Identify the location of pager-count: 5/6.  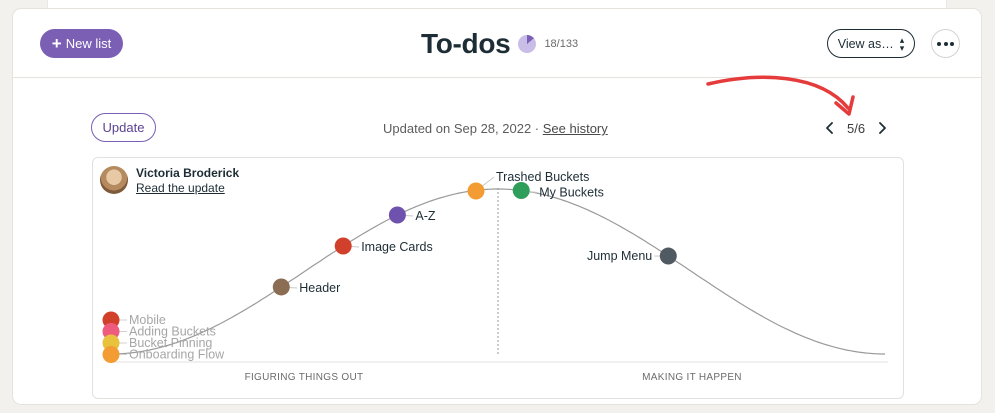
(856, 128).